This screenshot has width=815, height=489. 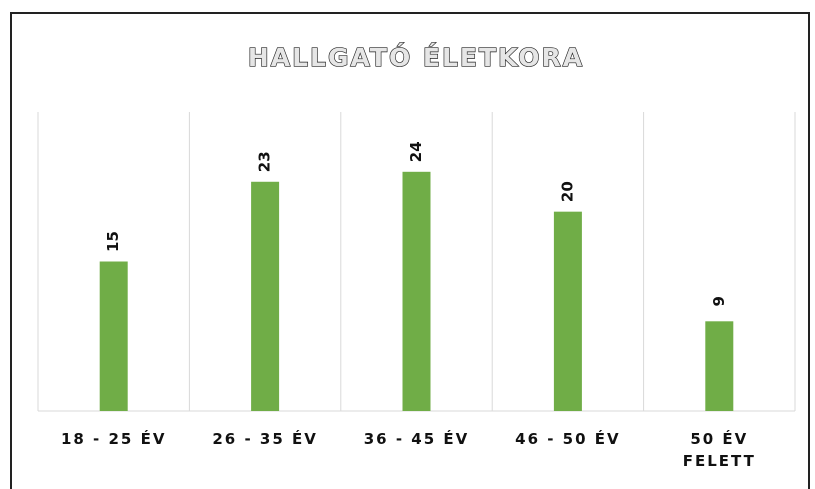 I want to click on x-tick-label: 26 - 35 ÉV, so click(x=265, y=439).